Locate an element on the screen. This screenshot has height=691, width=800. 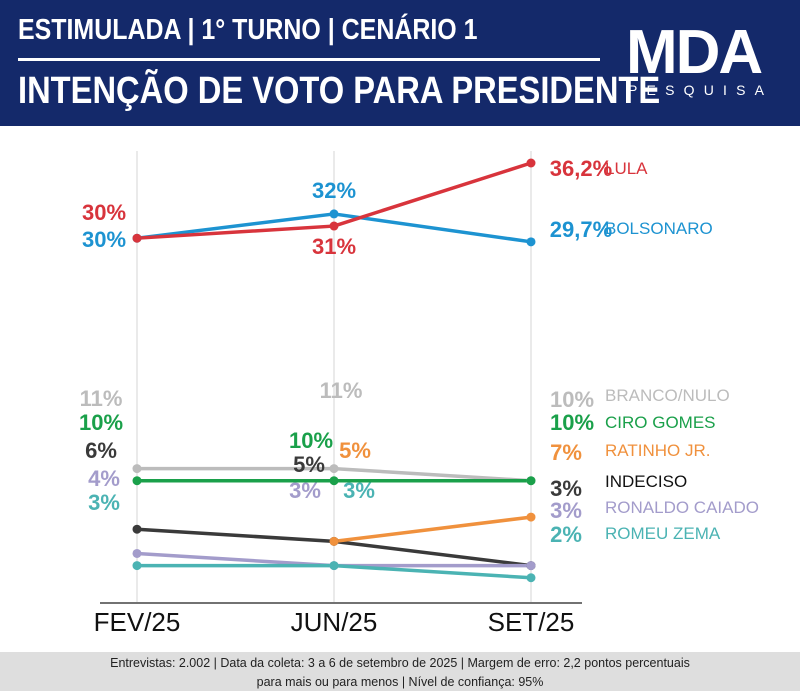
series-name-label: RONALDO CAIADO is located at coordinates (682, 507).